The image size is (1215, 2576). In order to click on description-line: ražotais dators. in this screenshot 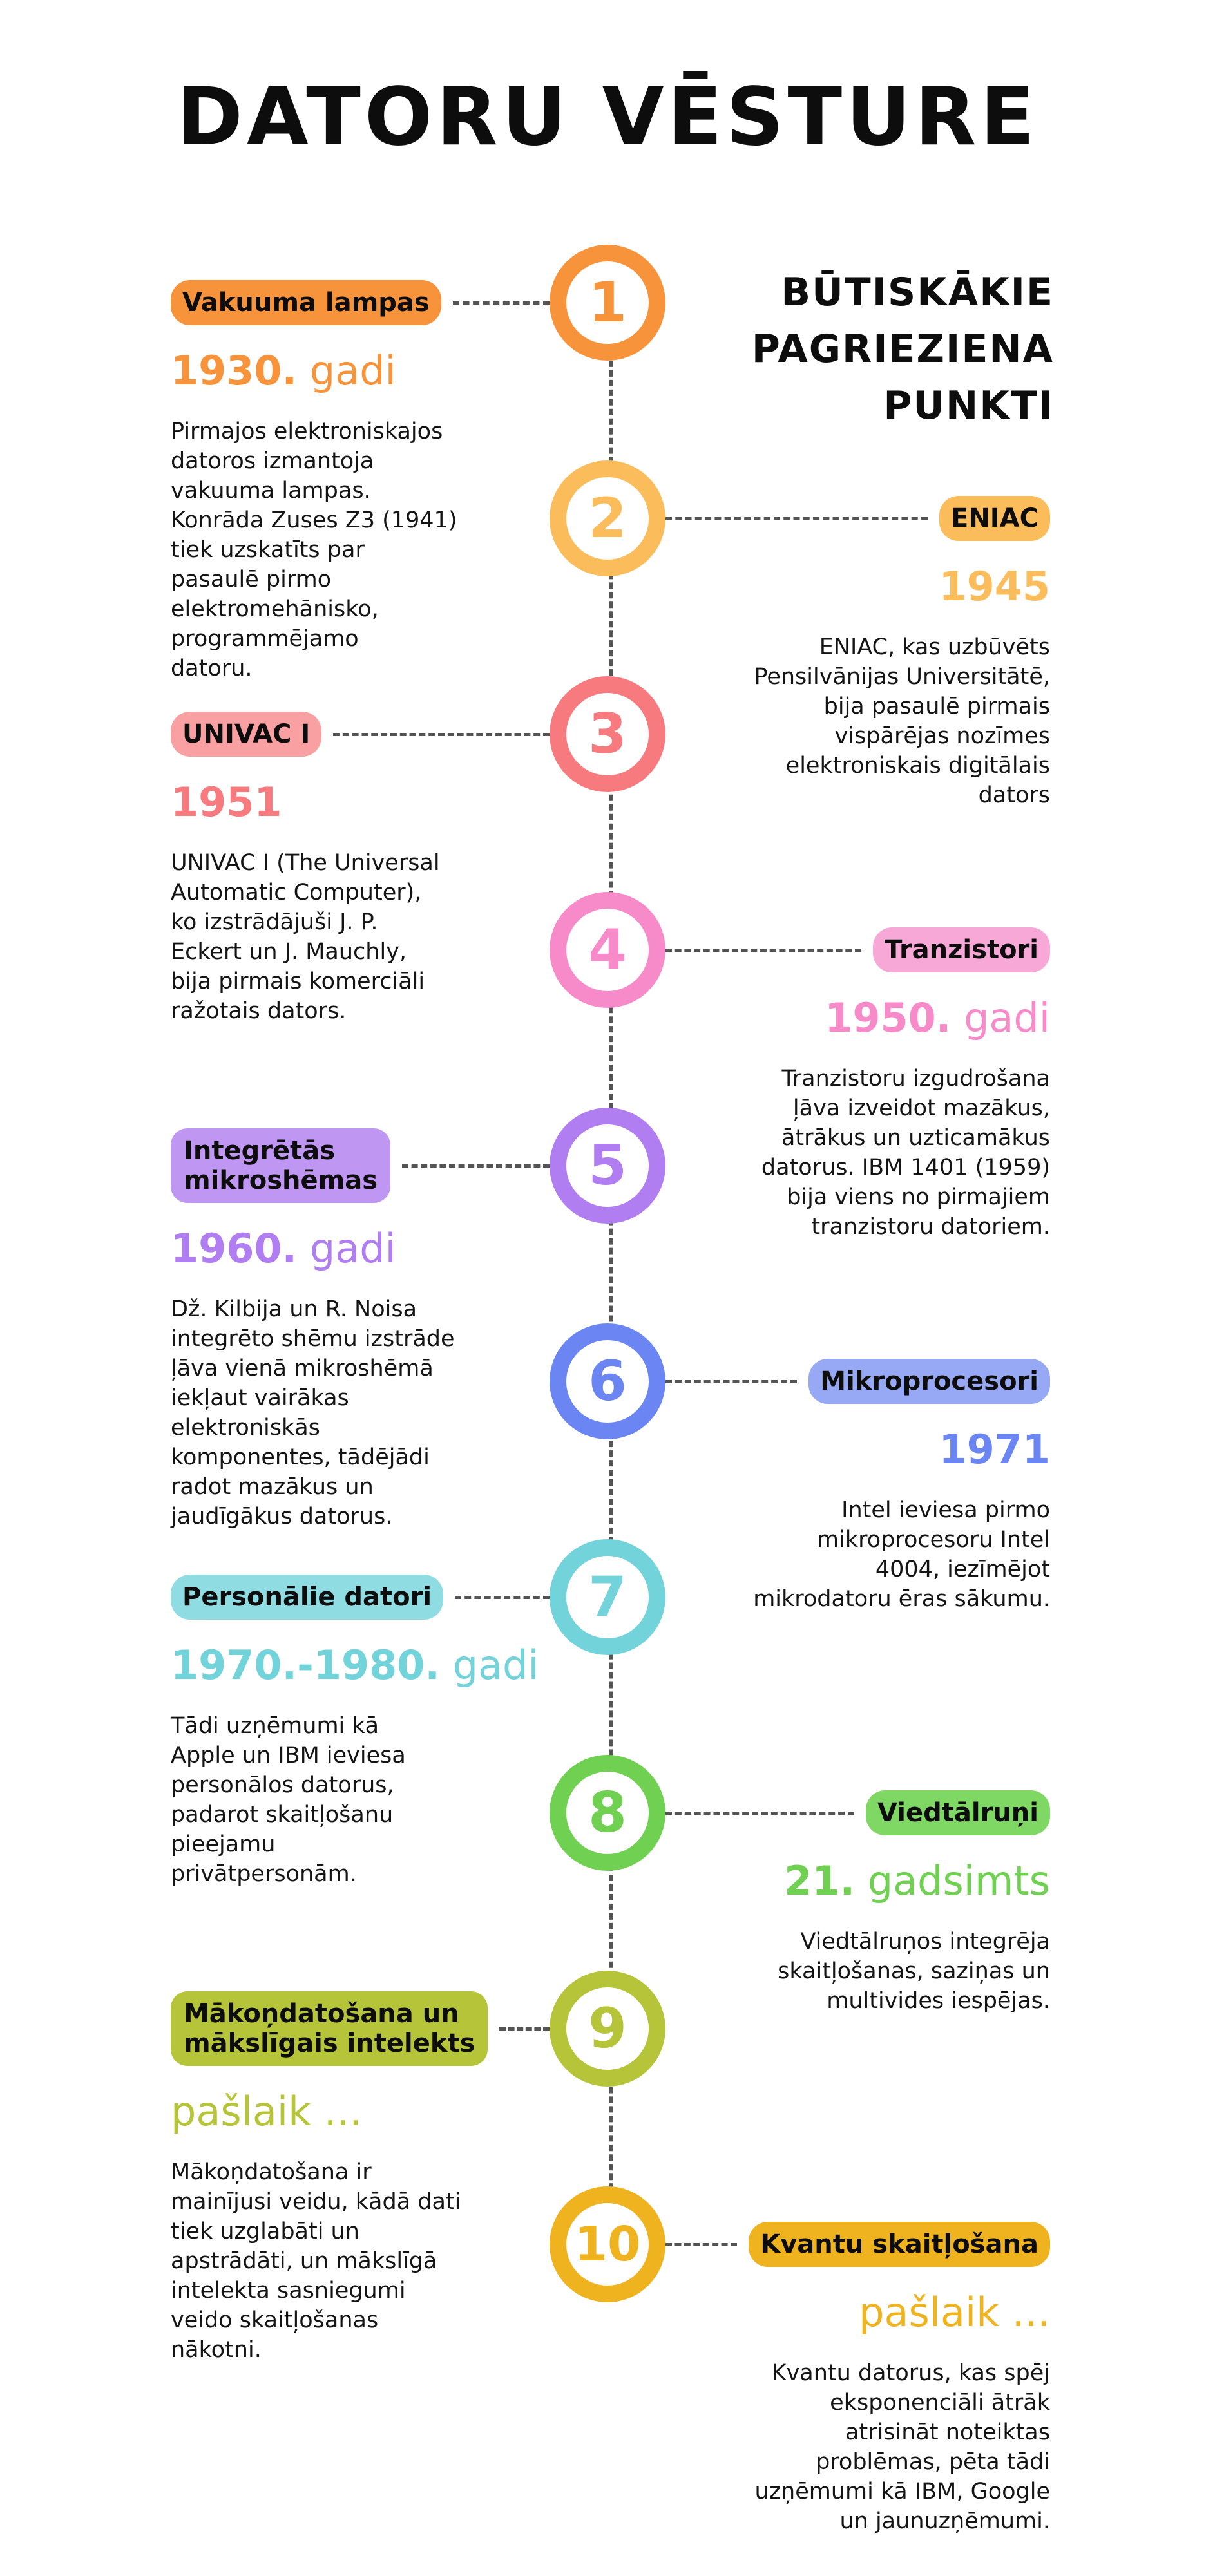, I will do `click(259, 1011)`.